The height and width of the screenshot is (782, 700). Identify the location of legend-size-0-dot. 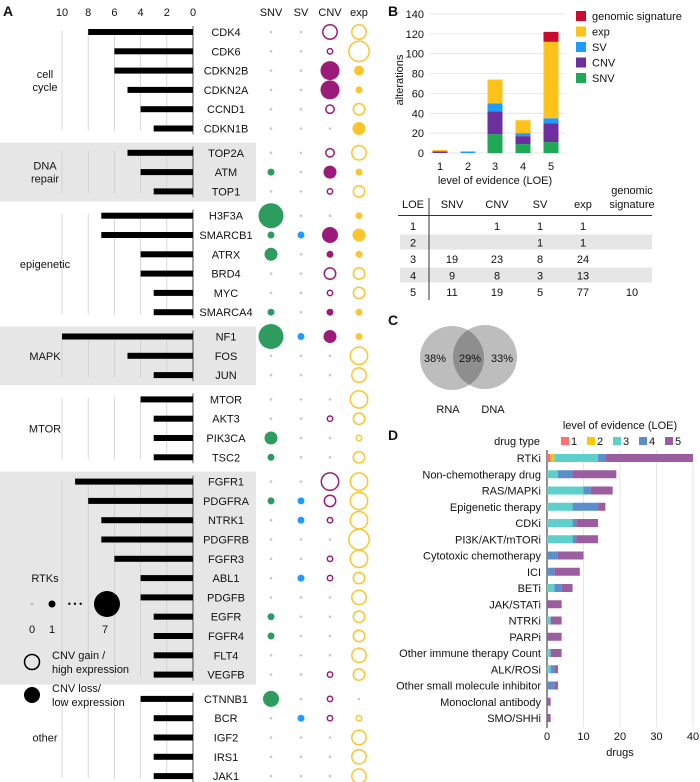
(32, 604).